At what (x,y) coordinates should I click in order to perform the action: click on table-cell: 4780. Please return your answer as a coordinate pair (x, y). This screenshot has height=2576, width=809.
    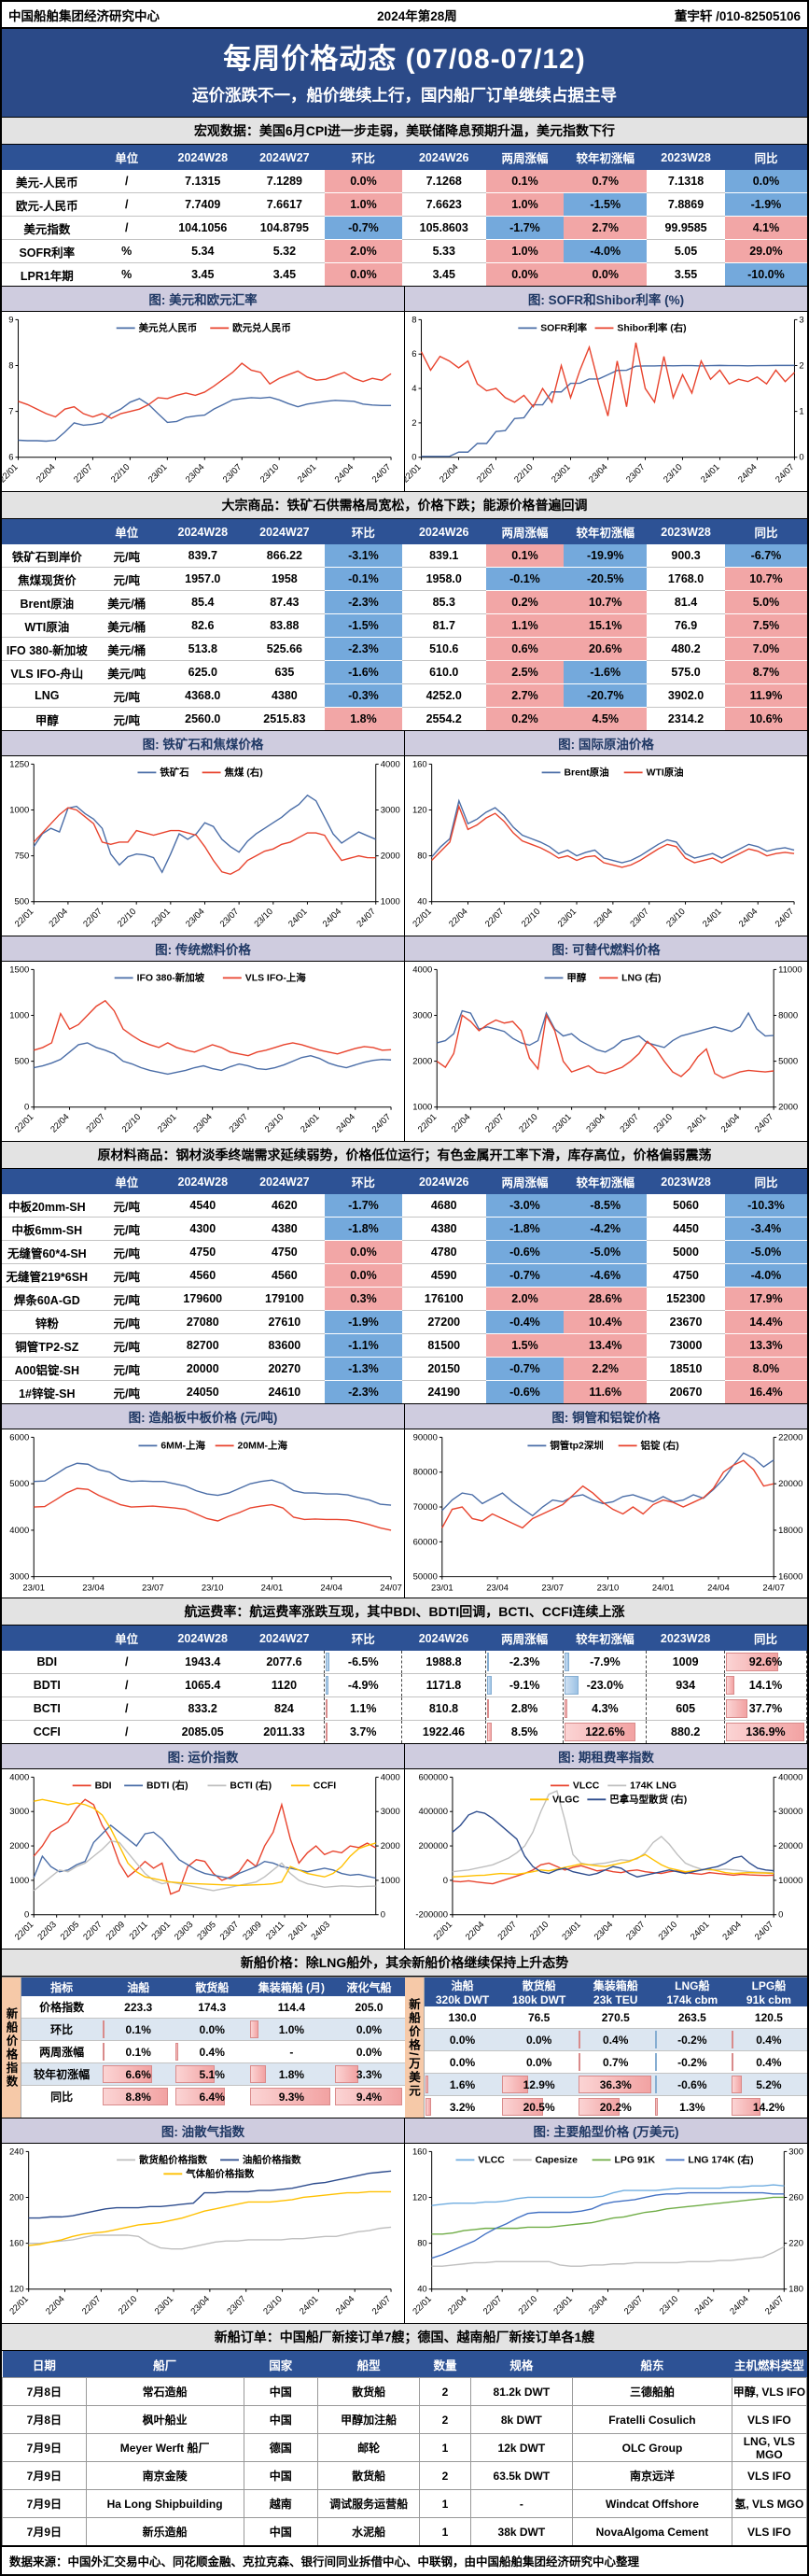
    Looking at the image, I should click on (443, 1252).